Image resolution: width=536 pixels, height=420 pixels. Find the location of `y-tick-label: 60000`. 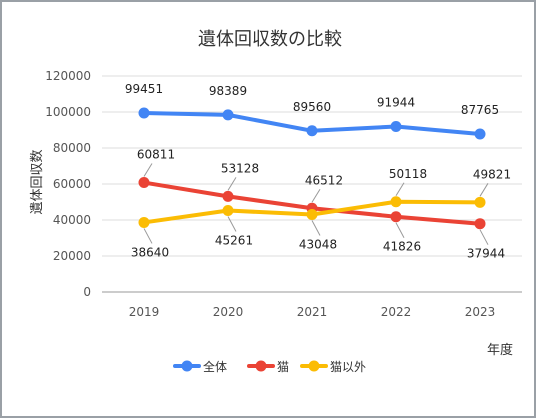

y-tick-label: 60000 is located at coordinates (72, 184).